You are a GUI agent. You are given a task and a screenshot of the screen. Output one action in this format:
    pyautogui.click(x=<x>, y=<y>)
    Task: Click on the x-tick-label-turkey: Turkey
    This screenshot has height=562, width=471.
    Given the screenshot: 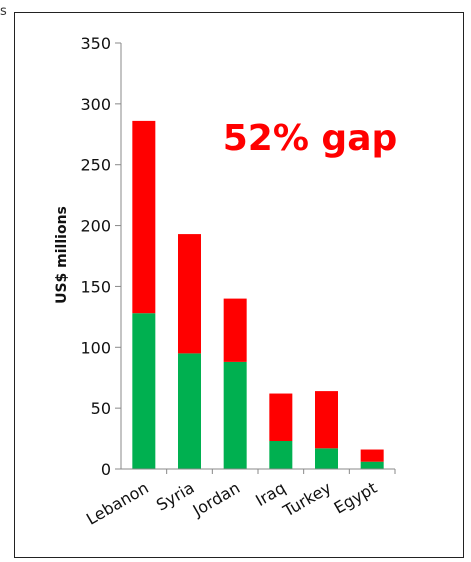 What is the action you would take?
    pyautogui.click(x=306, y=499)
    